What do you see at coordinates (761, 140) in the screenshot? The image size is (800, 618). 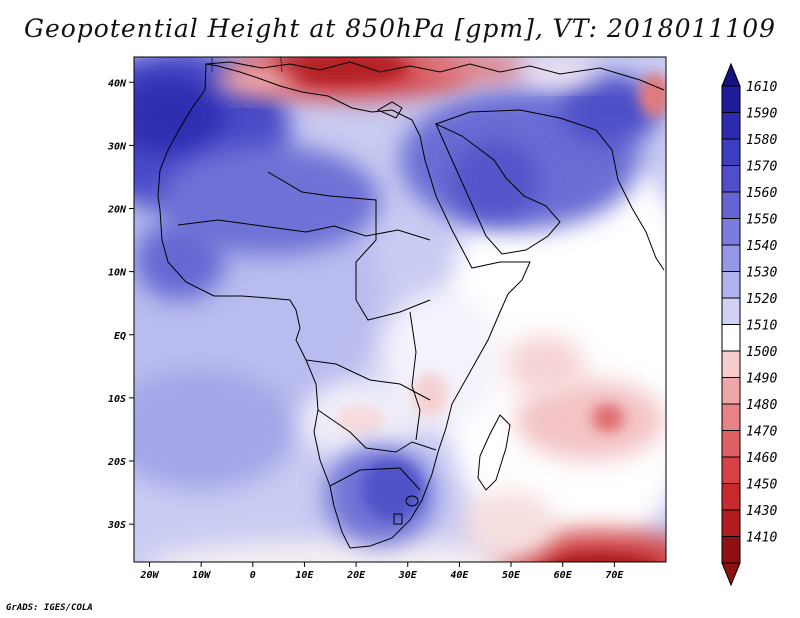 I see `colorbar-label: 1580` at bounding box center [761, 140].